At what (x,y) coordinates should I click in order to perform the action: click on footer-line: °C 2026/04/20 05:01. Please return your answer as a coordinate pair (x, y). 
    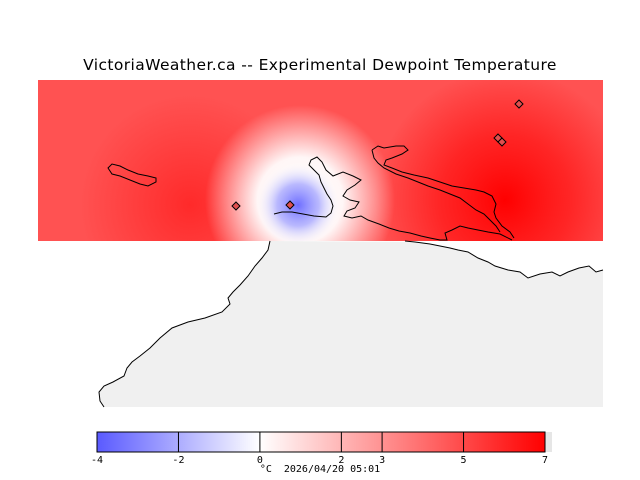
    Looking at the image, I should click on (320, 469).